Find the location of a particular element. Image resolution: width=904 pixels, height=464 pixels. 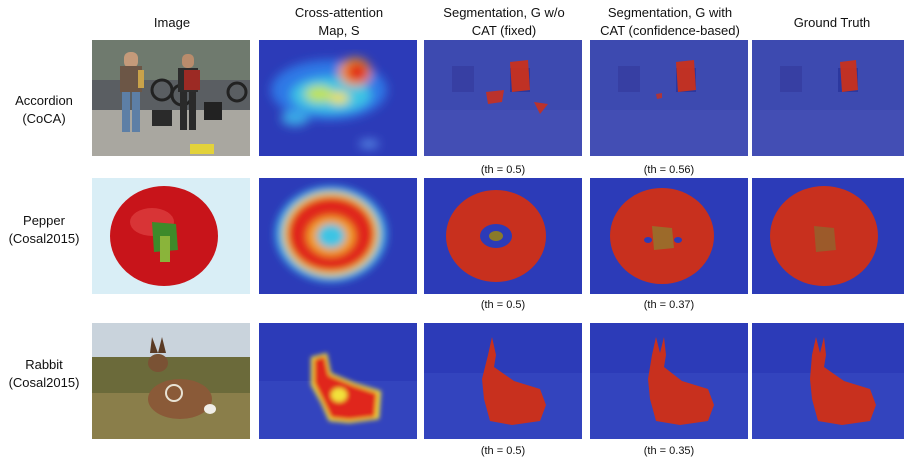

pepper-threshold-cat: (th = 0.37) is located at coordinates (669, 305).